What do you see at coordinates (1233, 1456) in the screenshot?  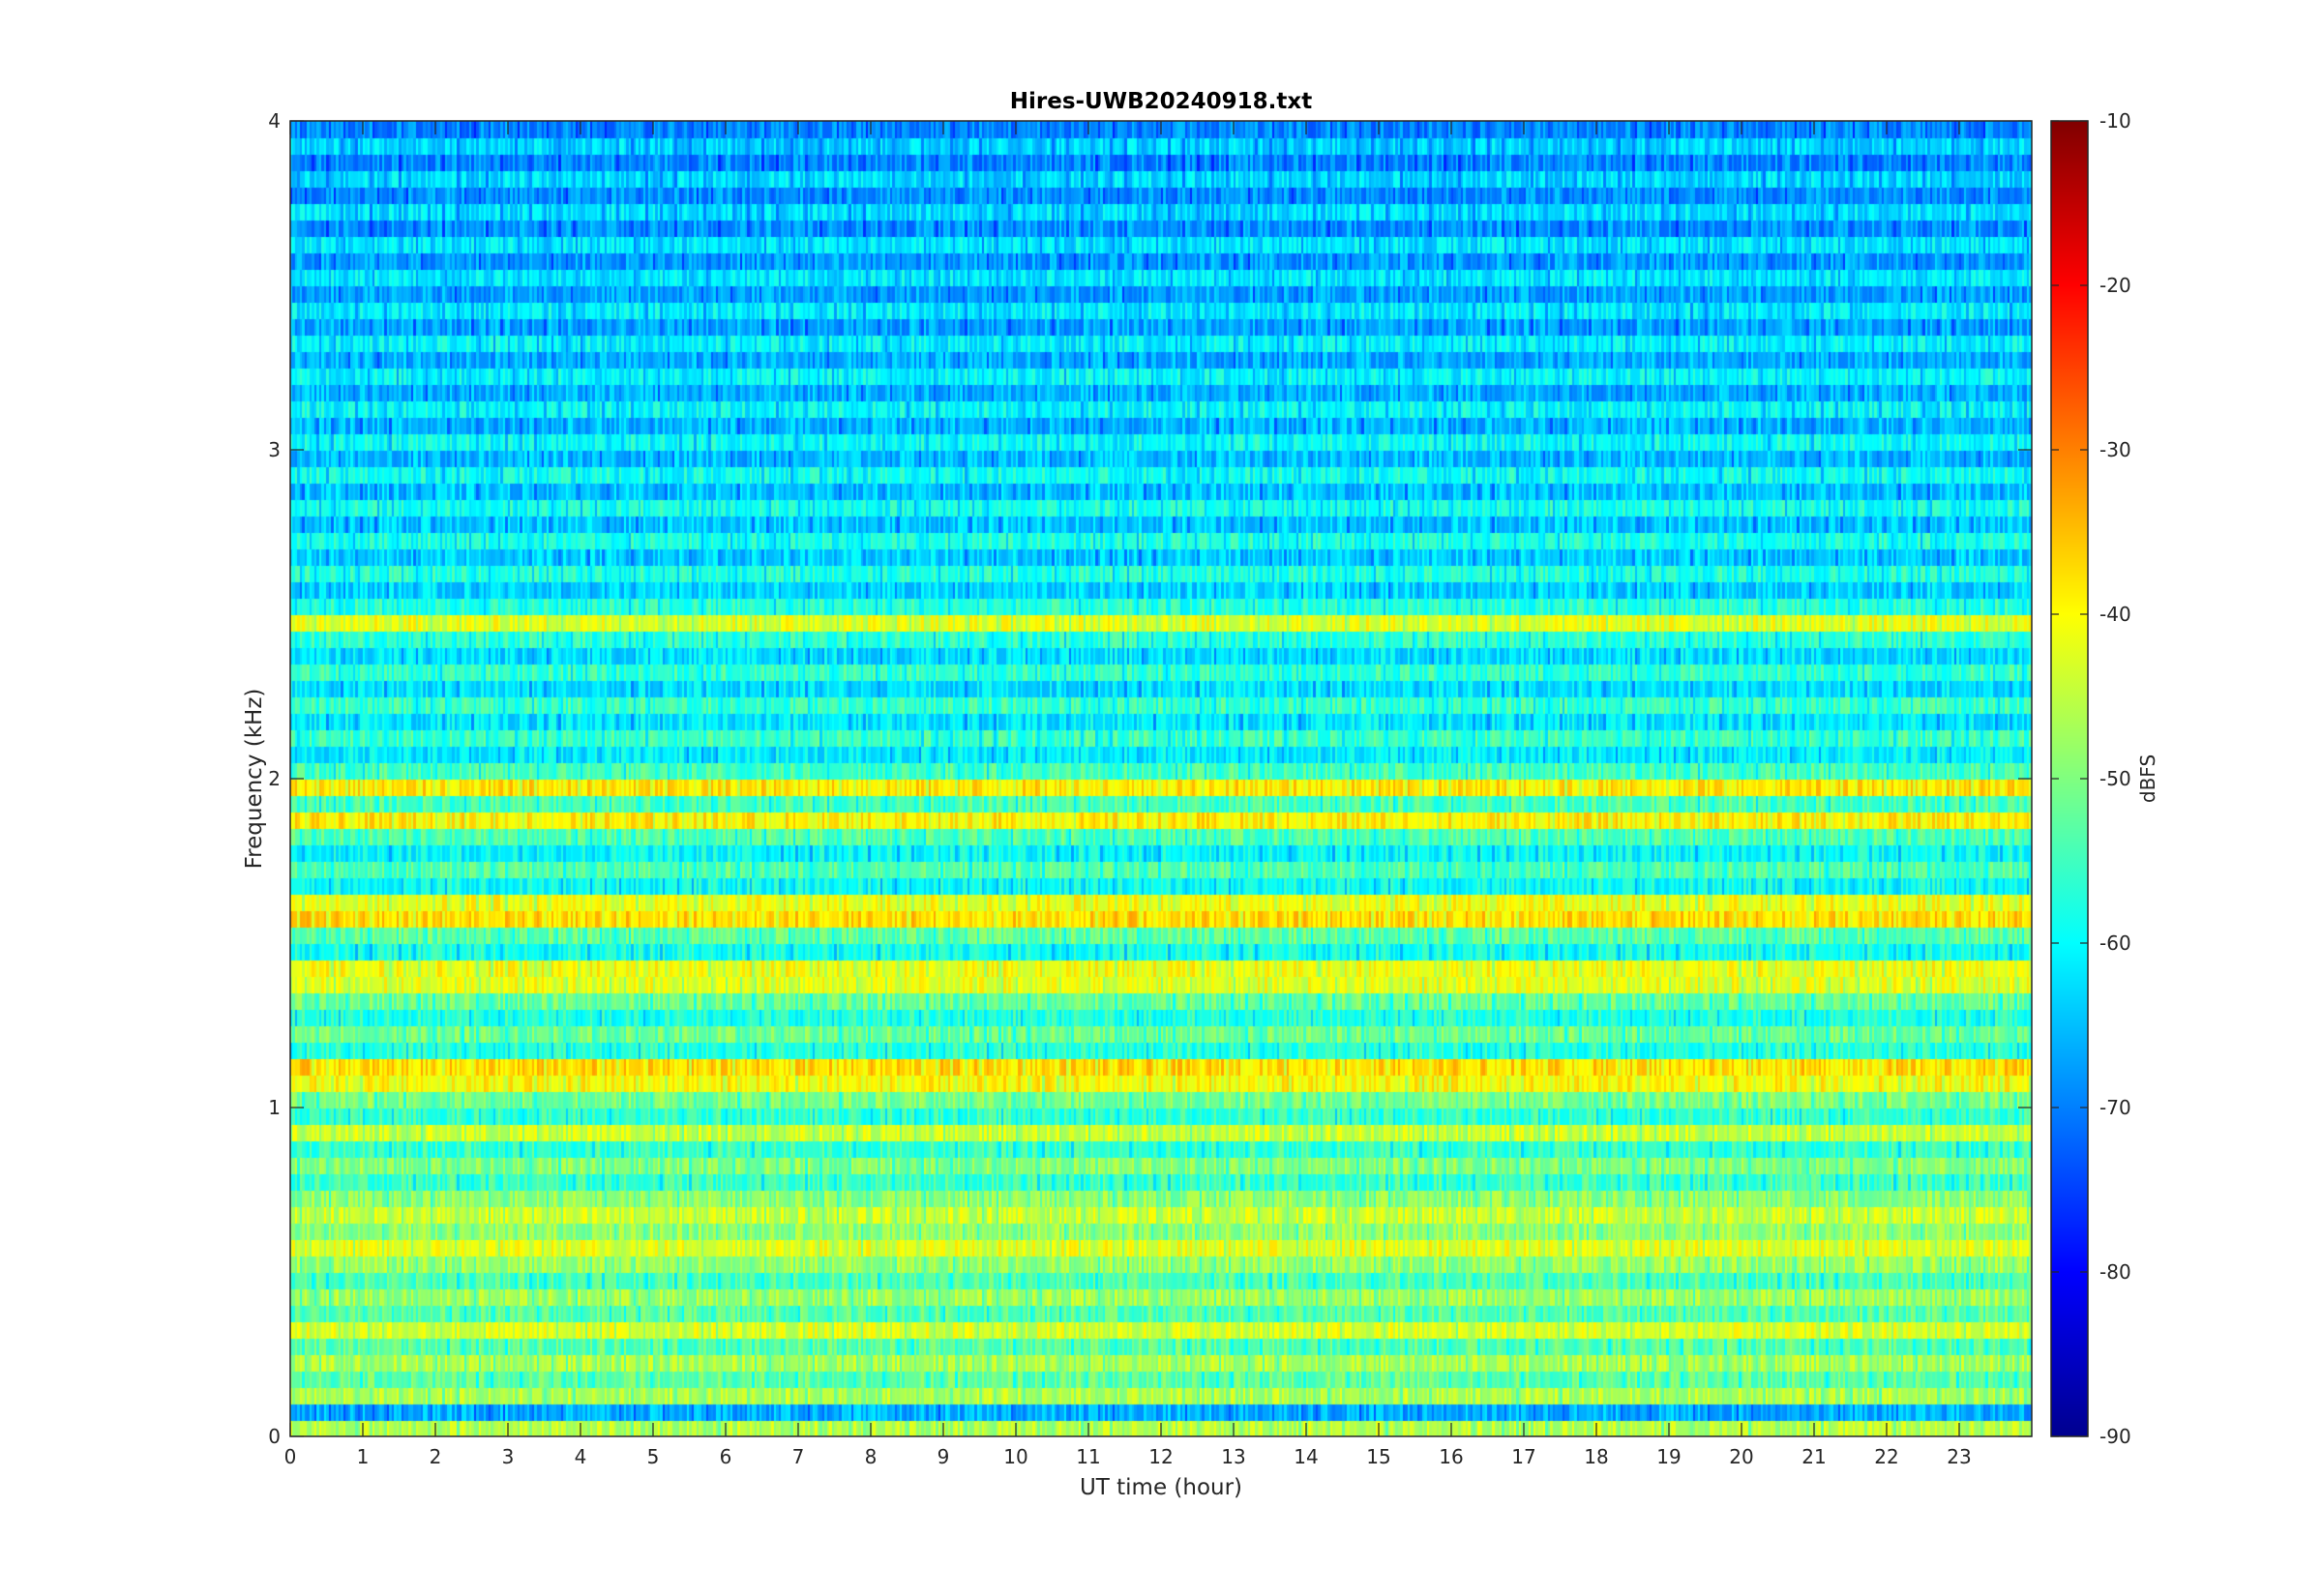 I see `x-tick-label: 13` at bounding box center [1233, 1456].